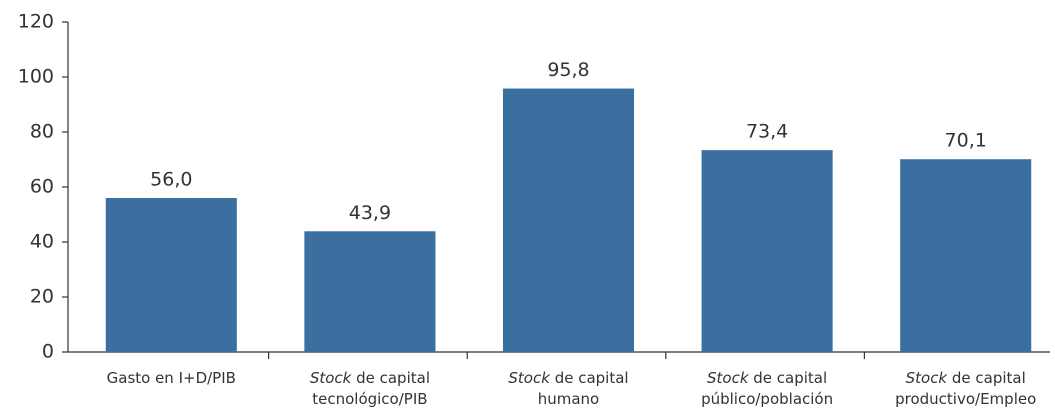  I want to click on x-tick-label: Gasto en I+D/PIB, so click(171, 378).